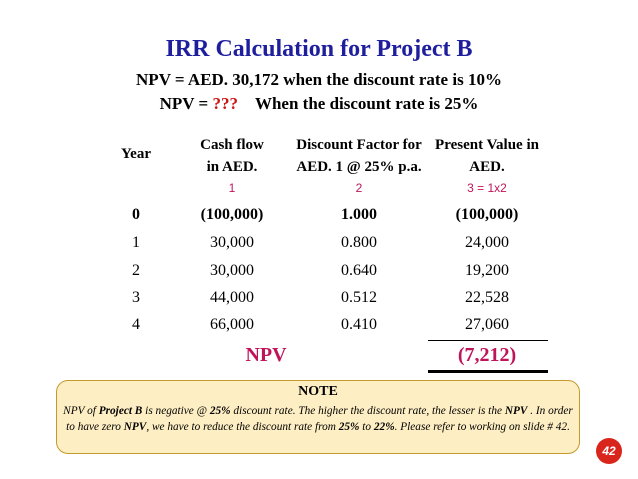 The width and height of the screenshot is (638, 479). What do you see at coordinates (232, 324) in the screenshot?
I see `row-4-cash-flow: 66,000` at bounding box center [232, 324].